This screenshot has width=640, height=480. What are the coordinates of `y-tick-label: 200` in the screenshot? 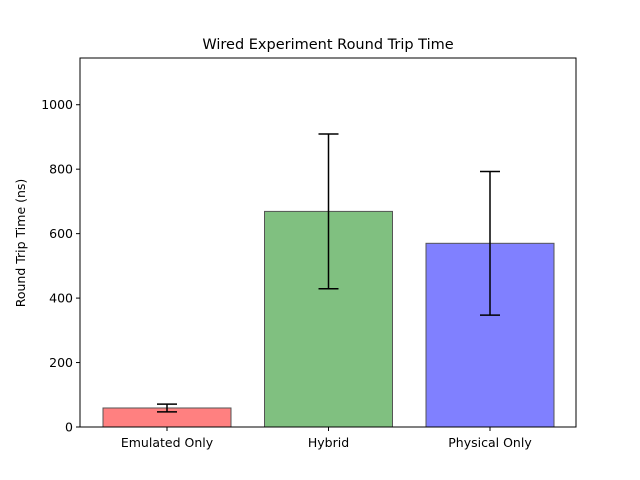 It's located at (61, 362).